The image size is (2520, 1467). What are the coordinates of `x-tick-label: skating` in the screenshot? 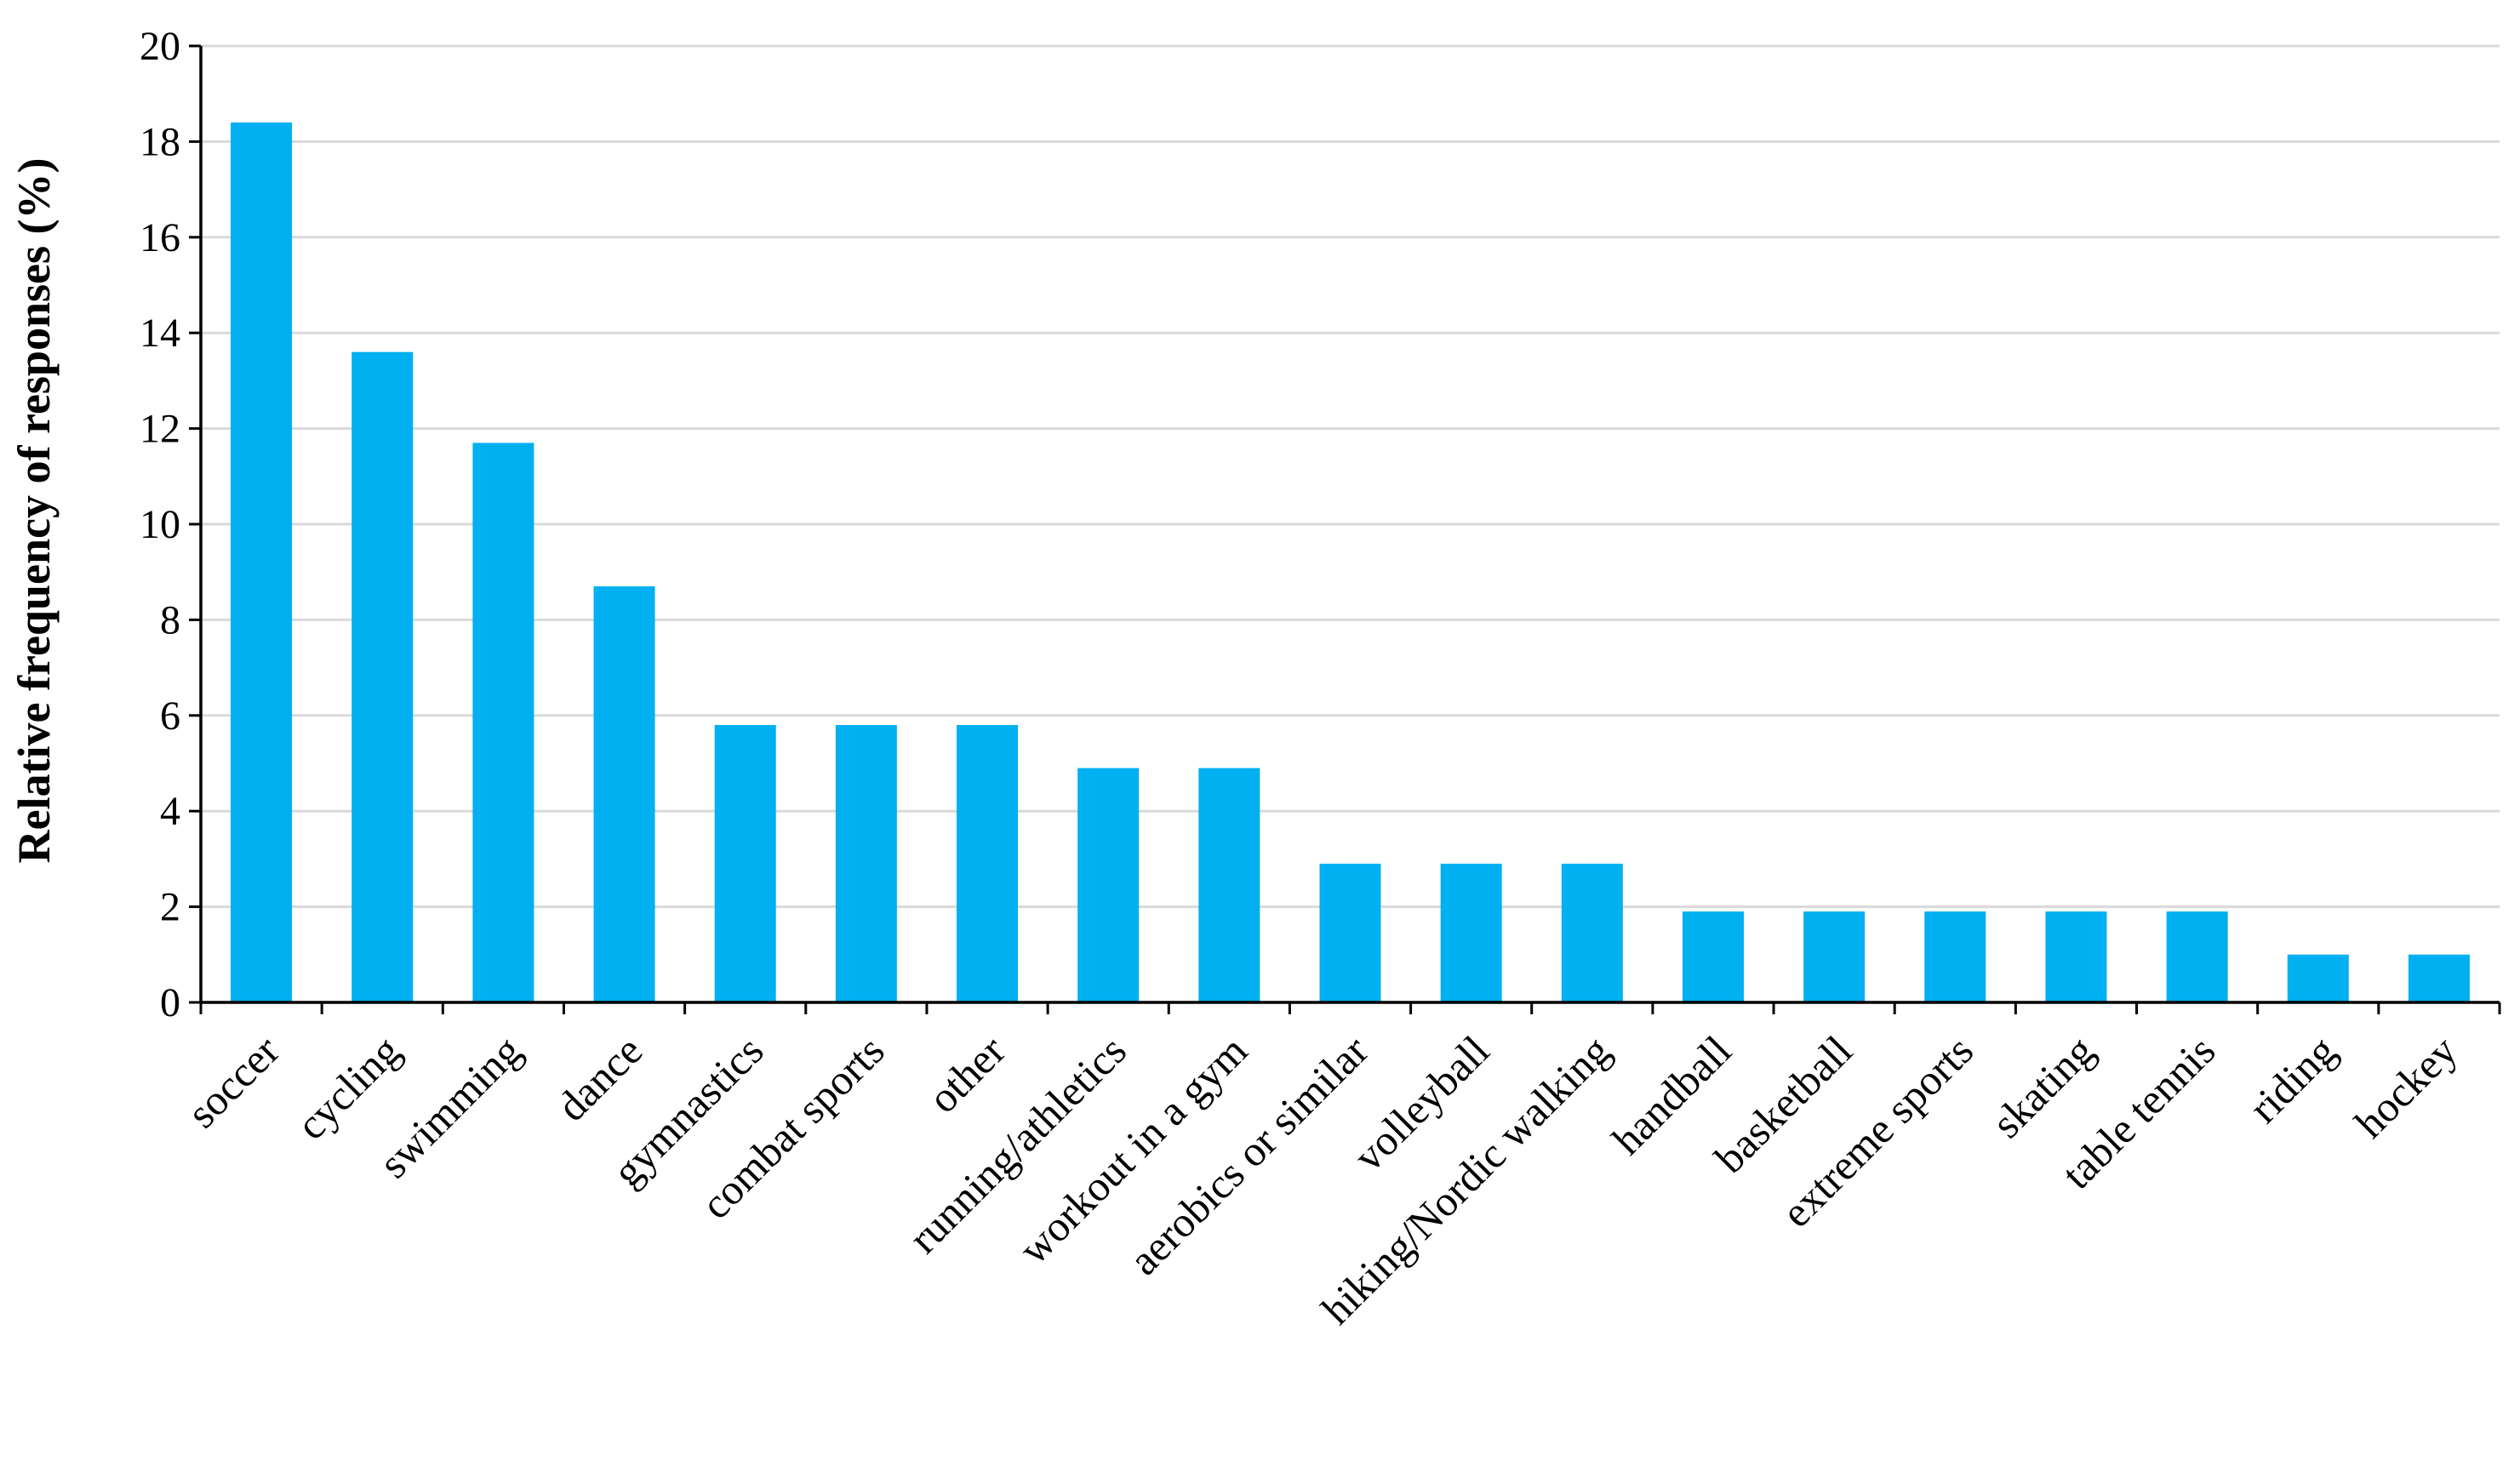 It's located at (2042, 1086).